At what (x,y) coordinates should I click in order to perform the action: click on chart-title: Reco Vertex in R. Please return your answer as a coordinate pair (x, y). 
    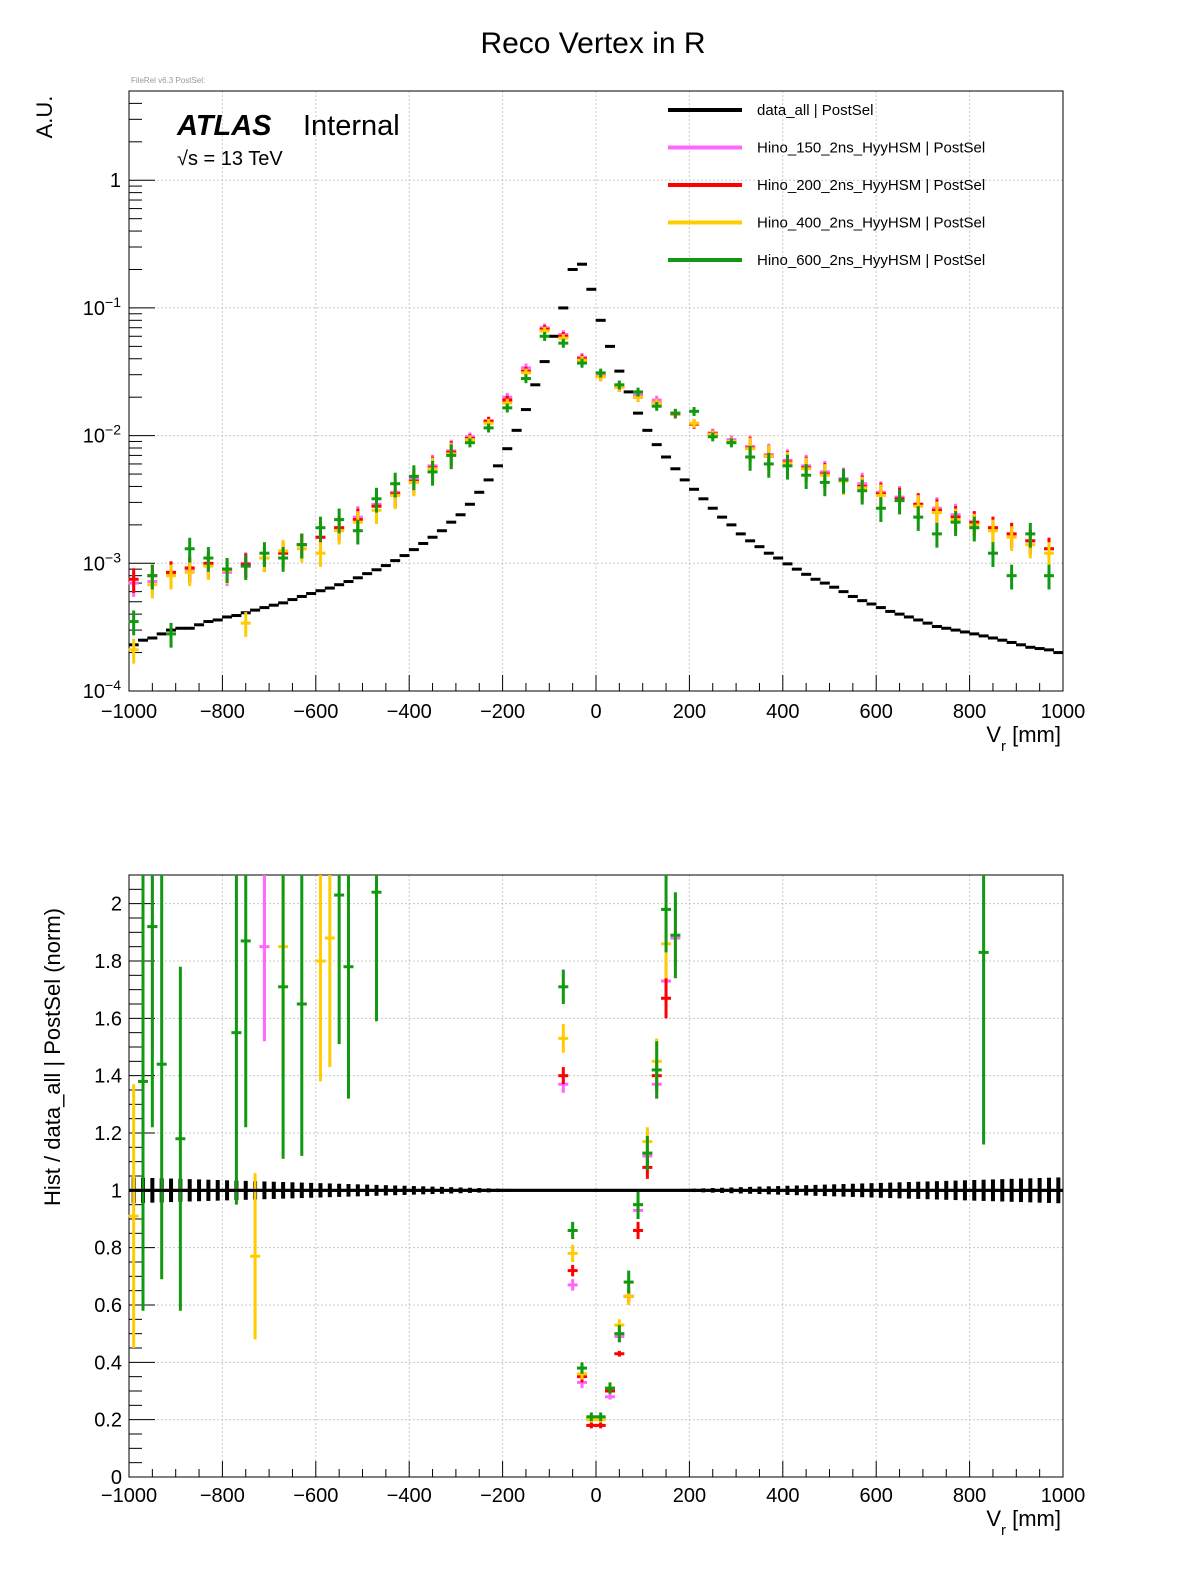
    Looking at the image, I should click on (592, 43).